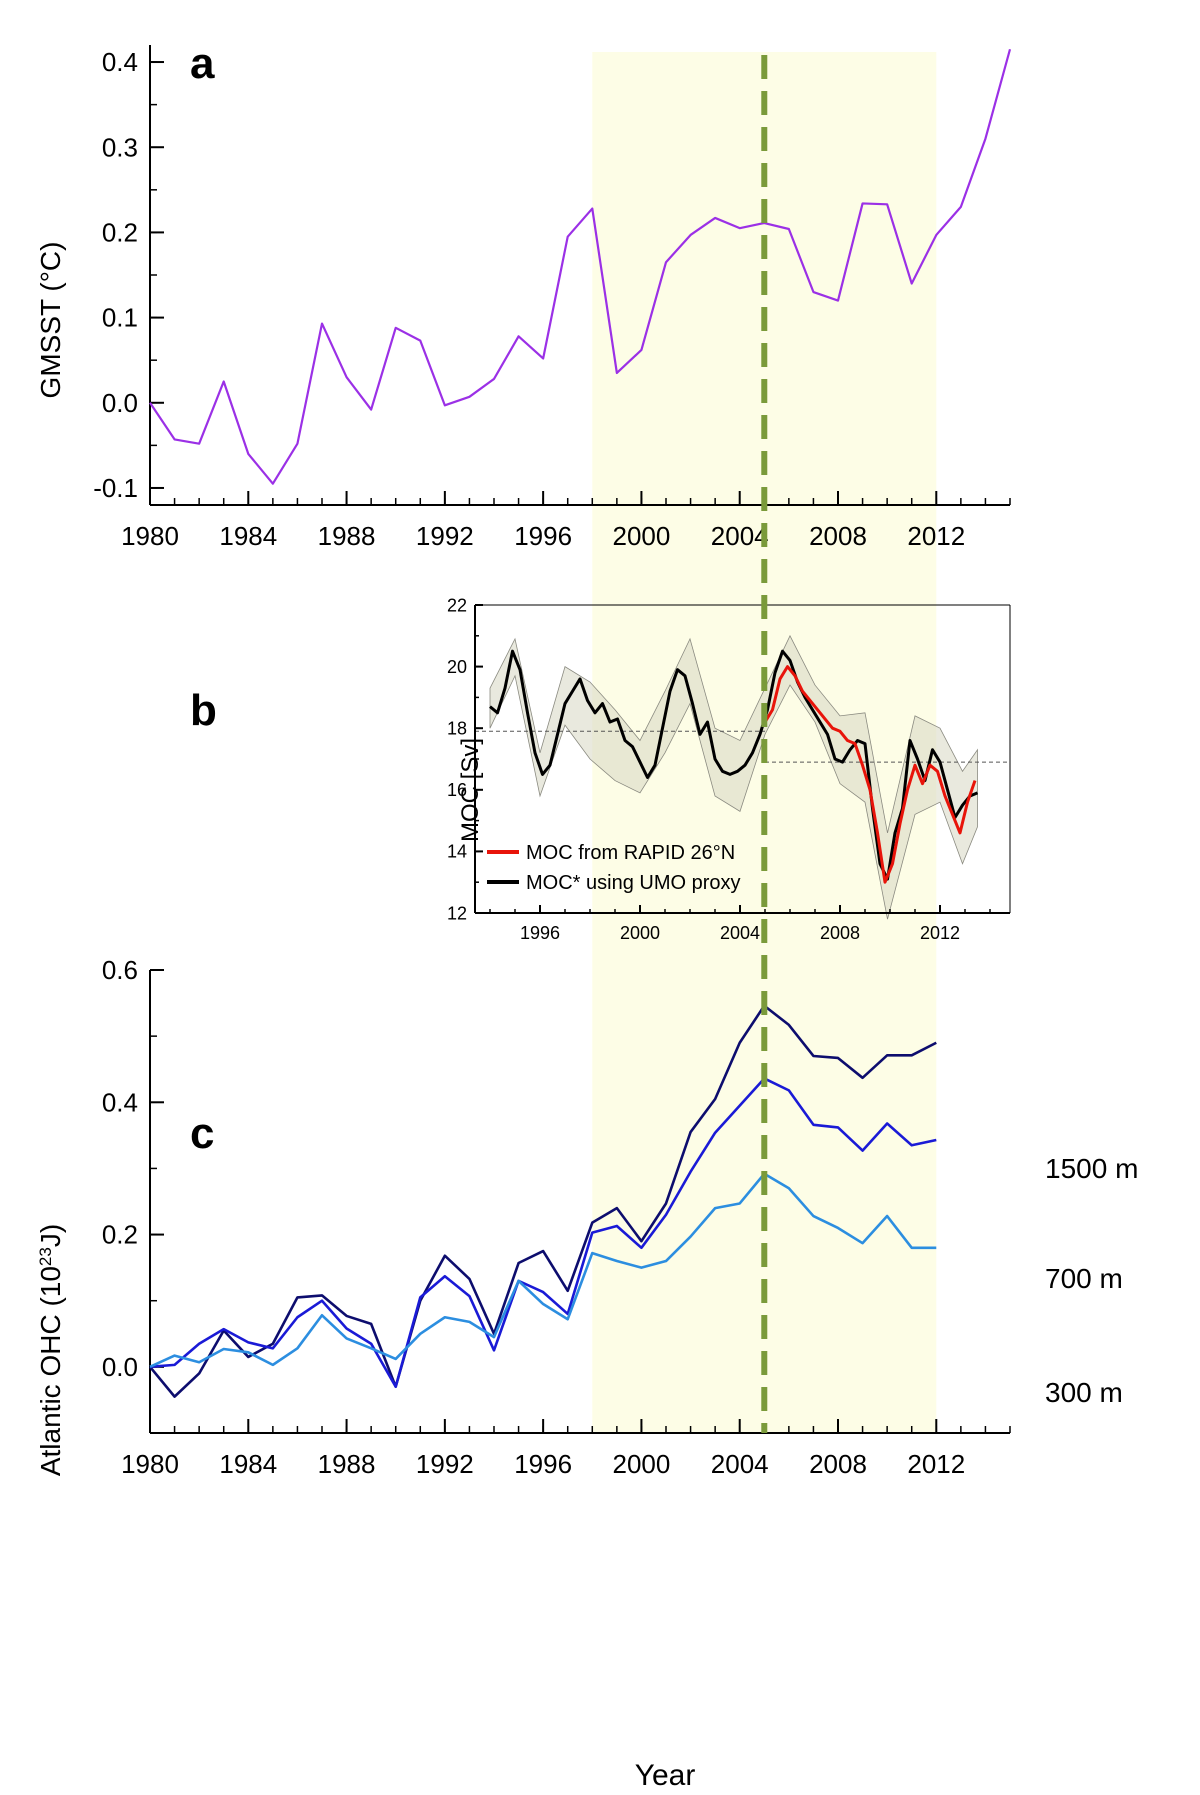 This screenshot has width=1200, height=1795. What do you see at coordinates (445, 1464) in the screenshot?
I see `panel-c-x-tick-label: 1992` at bounding box center [445, 1464].